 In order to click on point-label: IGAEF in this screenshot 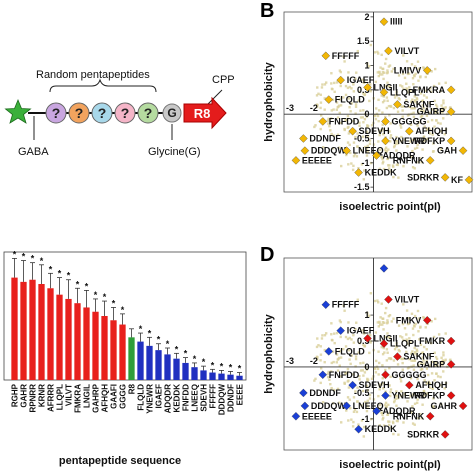, I will do `click(361, 80)`.